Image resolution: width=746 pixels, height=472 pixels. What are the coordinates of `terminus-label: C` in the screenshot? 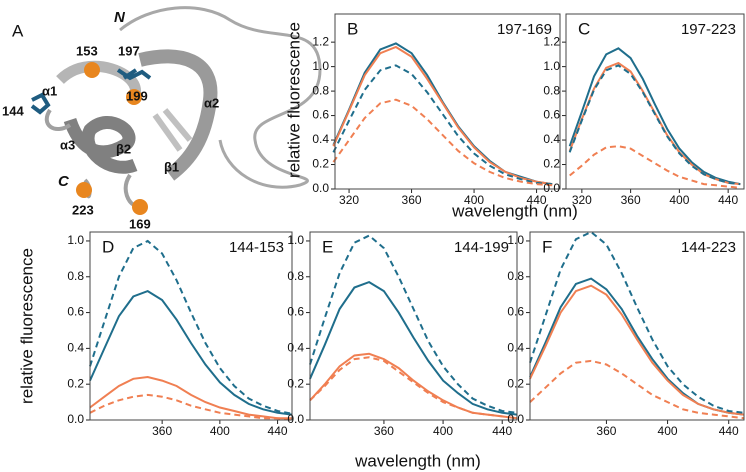 It's located at (64, 181).